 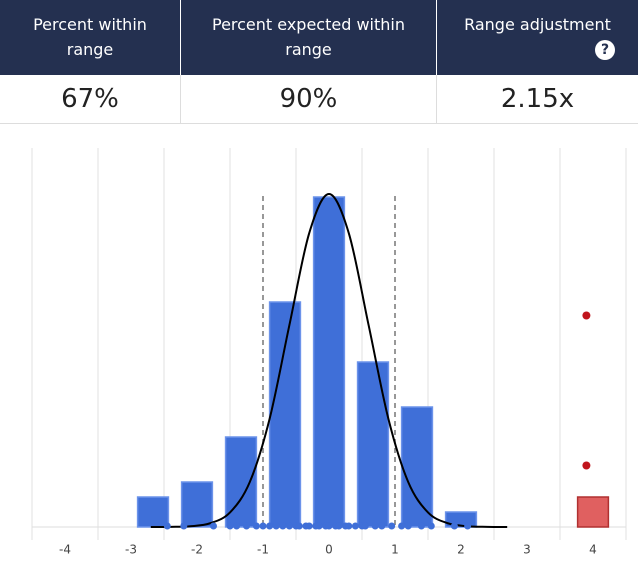 What do you see at coordinates (527, 550) in the screenshot?
I see `x-tick-label: 3` at bounding box center [527, 550].